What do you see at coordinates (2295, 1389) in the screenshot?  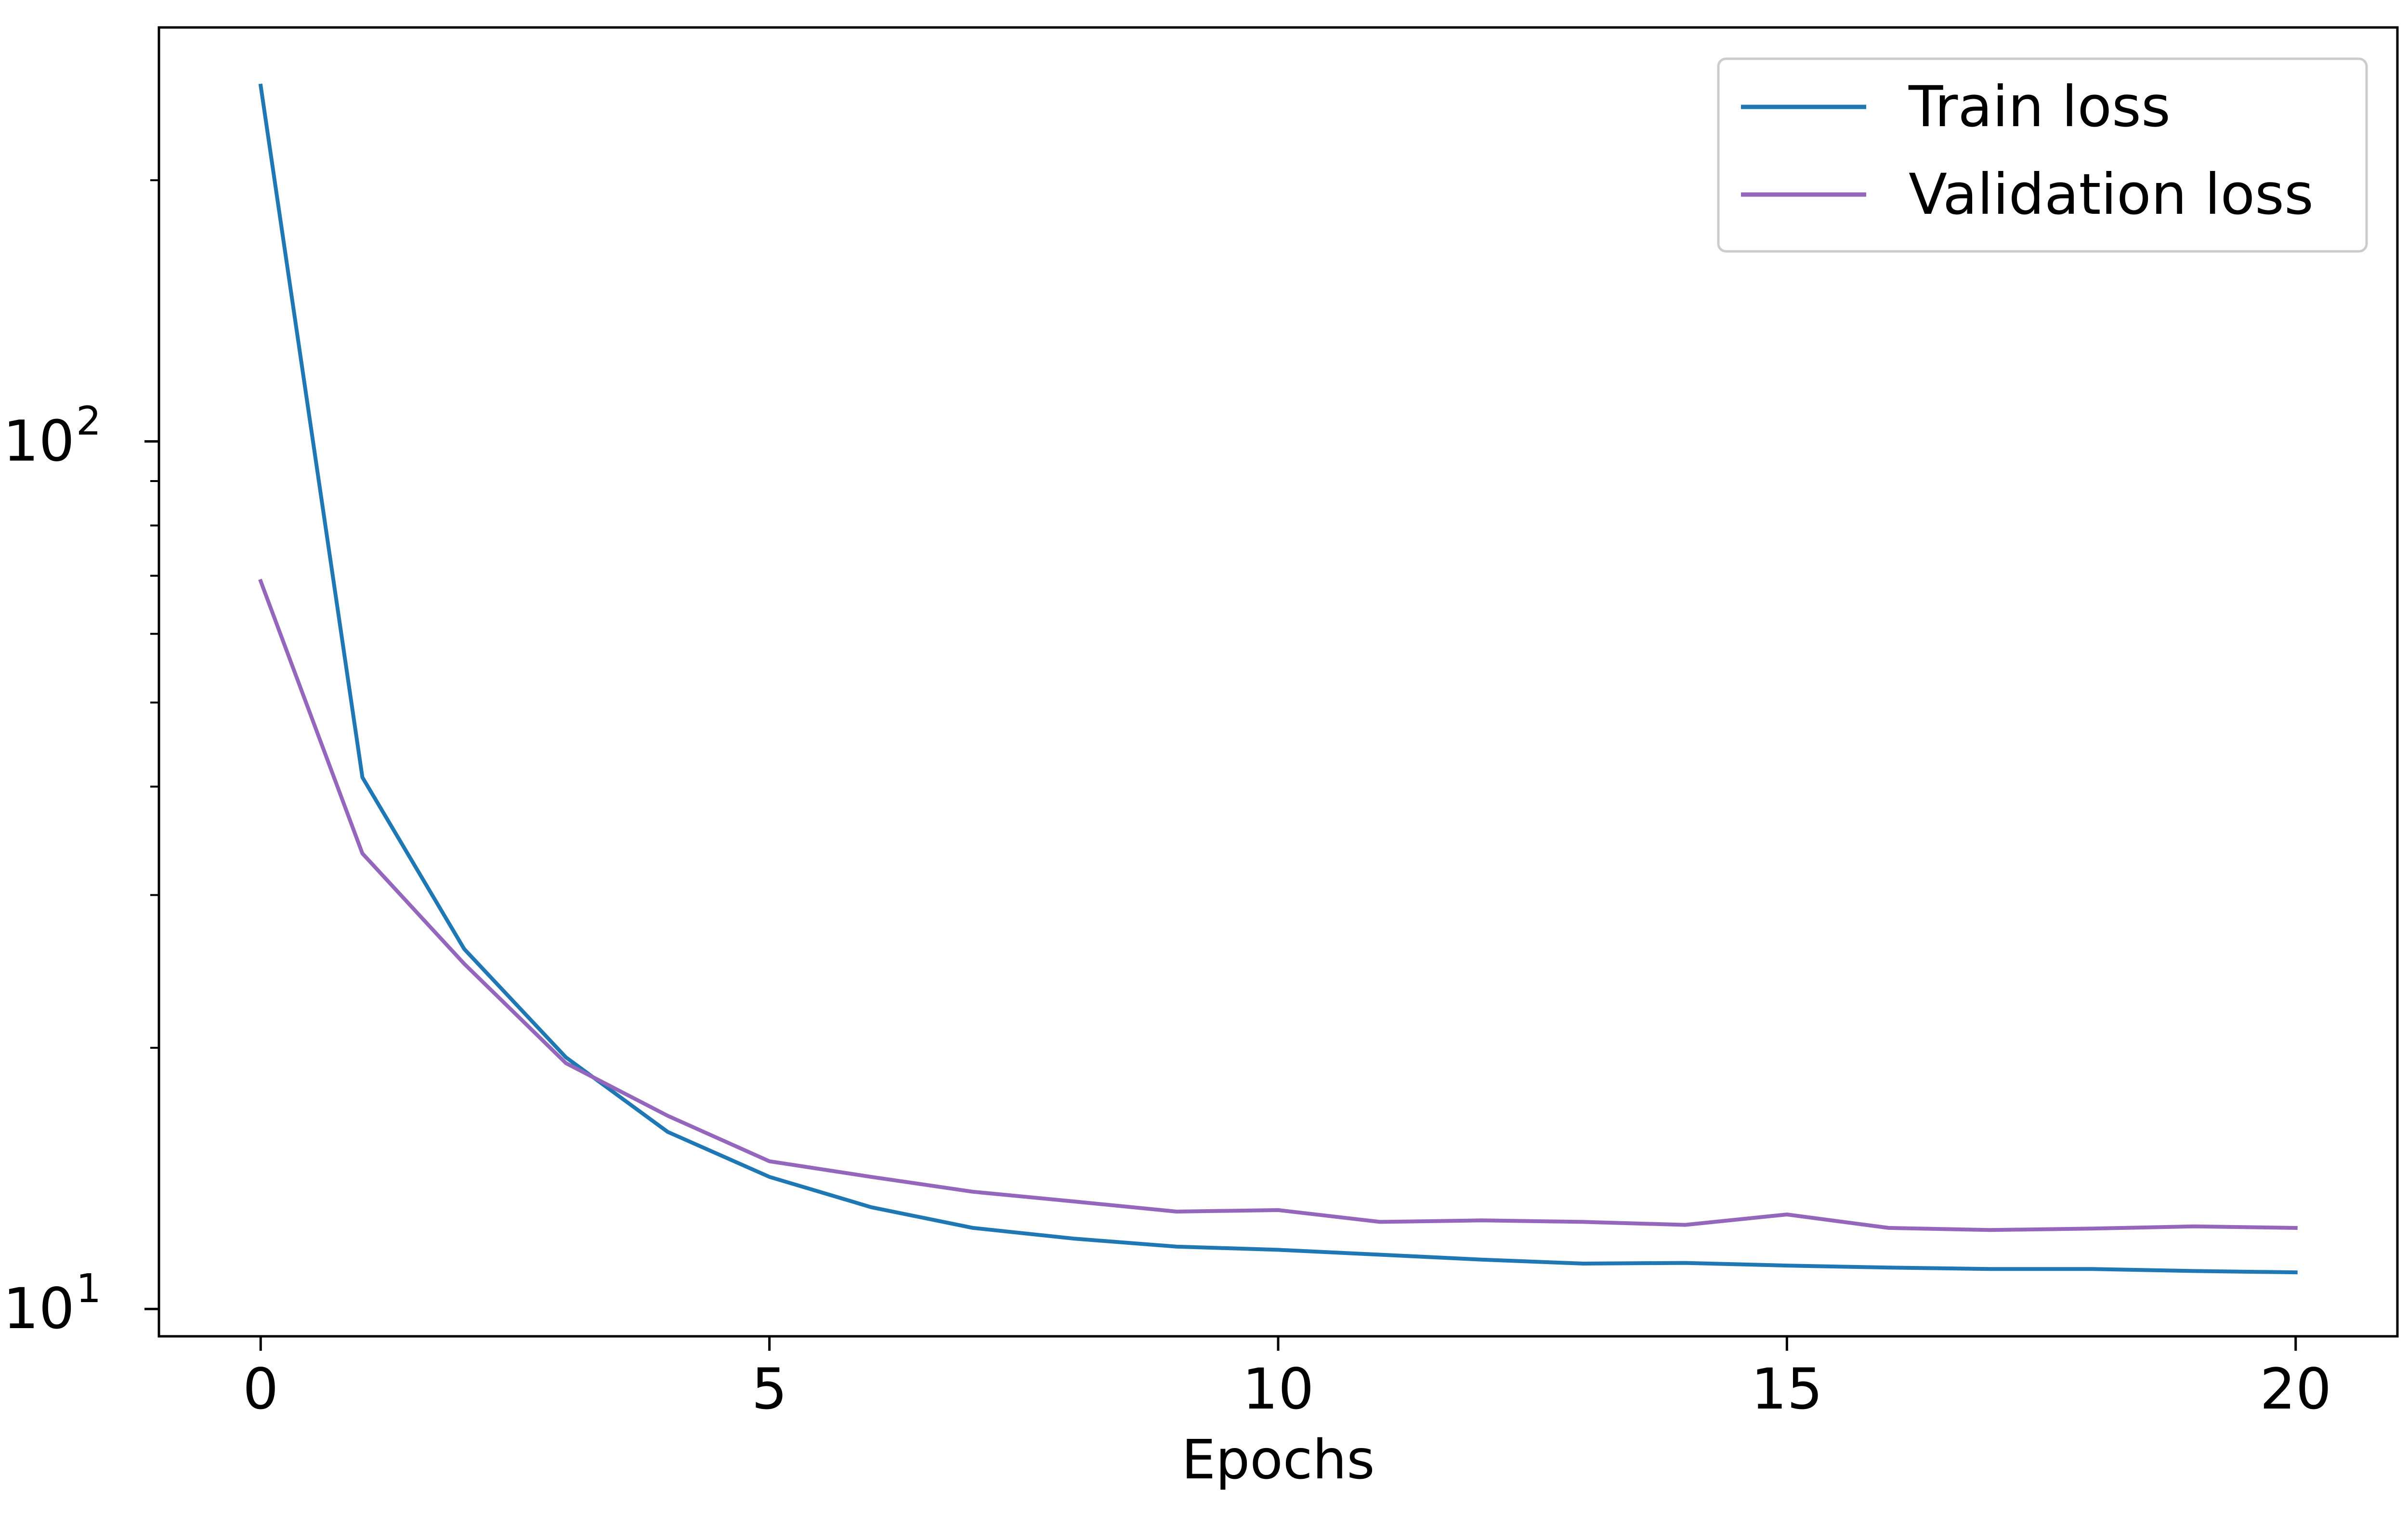 I see `x-tick-label: 20` at bounding box center [2295, 1389].